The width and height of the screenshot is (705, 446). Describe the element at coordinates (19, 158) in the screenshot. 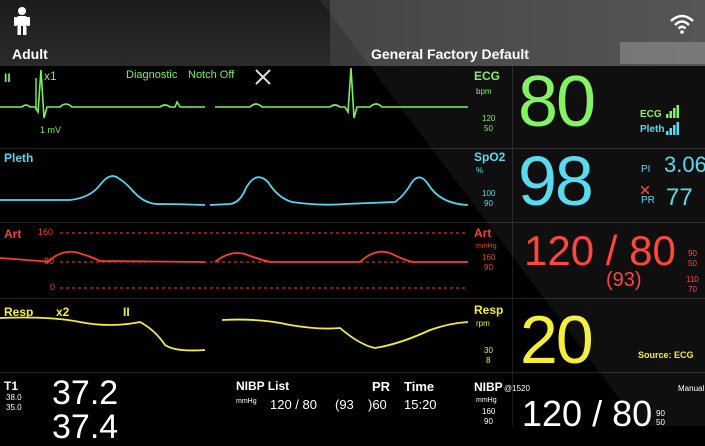

I see `pleth-label: Pleth` at that location.